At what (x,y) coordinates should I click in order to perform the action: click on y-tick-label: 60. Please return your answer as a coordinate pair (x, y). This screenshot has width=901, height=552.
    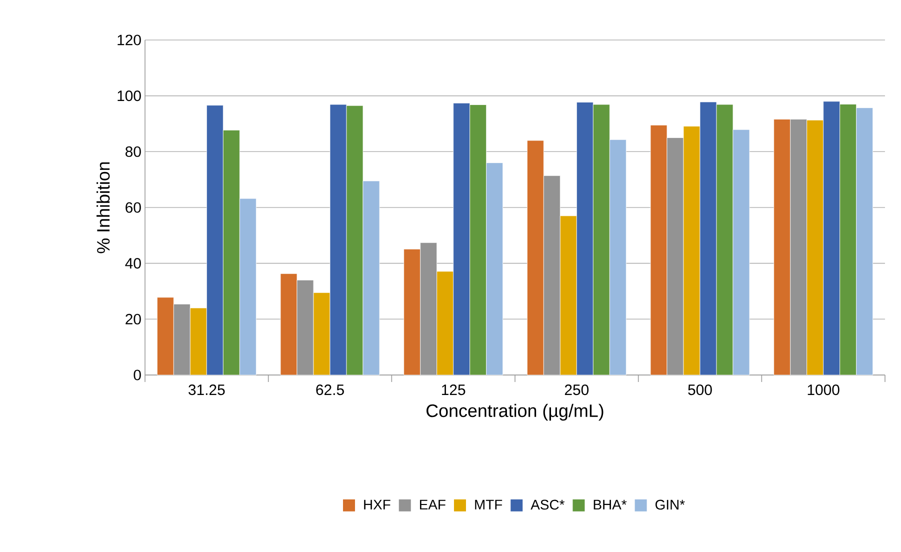
    Looking at the image, I should click on (133, 207).